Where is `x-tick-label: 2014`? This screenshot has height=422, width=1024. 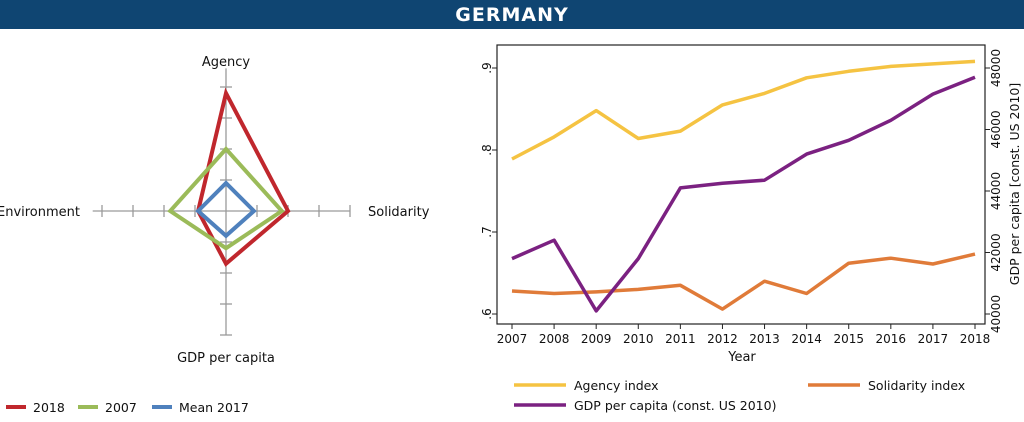 x-tick-label: 2014 is located at coordinates (806, 339).